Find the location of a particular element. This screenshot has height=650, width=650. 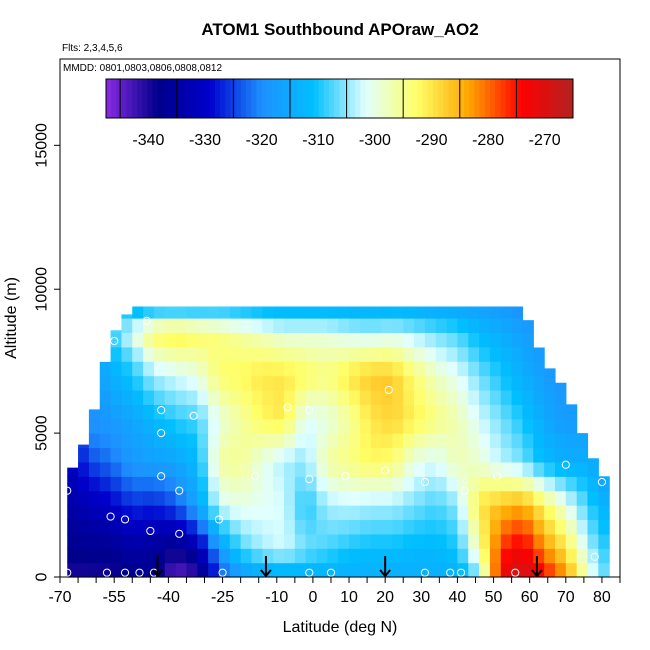

dates-note: MMDD: 0801,0803,0806,0808,0812 is located at coordinates (142, 68).